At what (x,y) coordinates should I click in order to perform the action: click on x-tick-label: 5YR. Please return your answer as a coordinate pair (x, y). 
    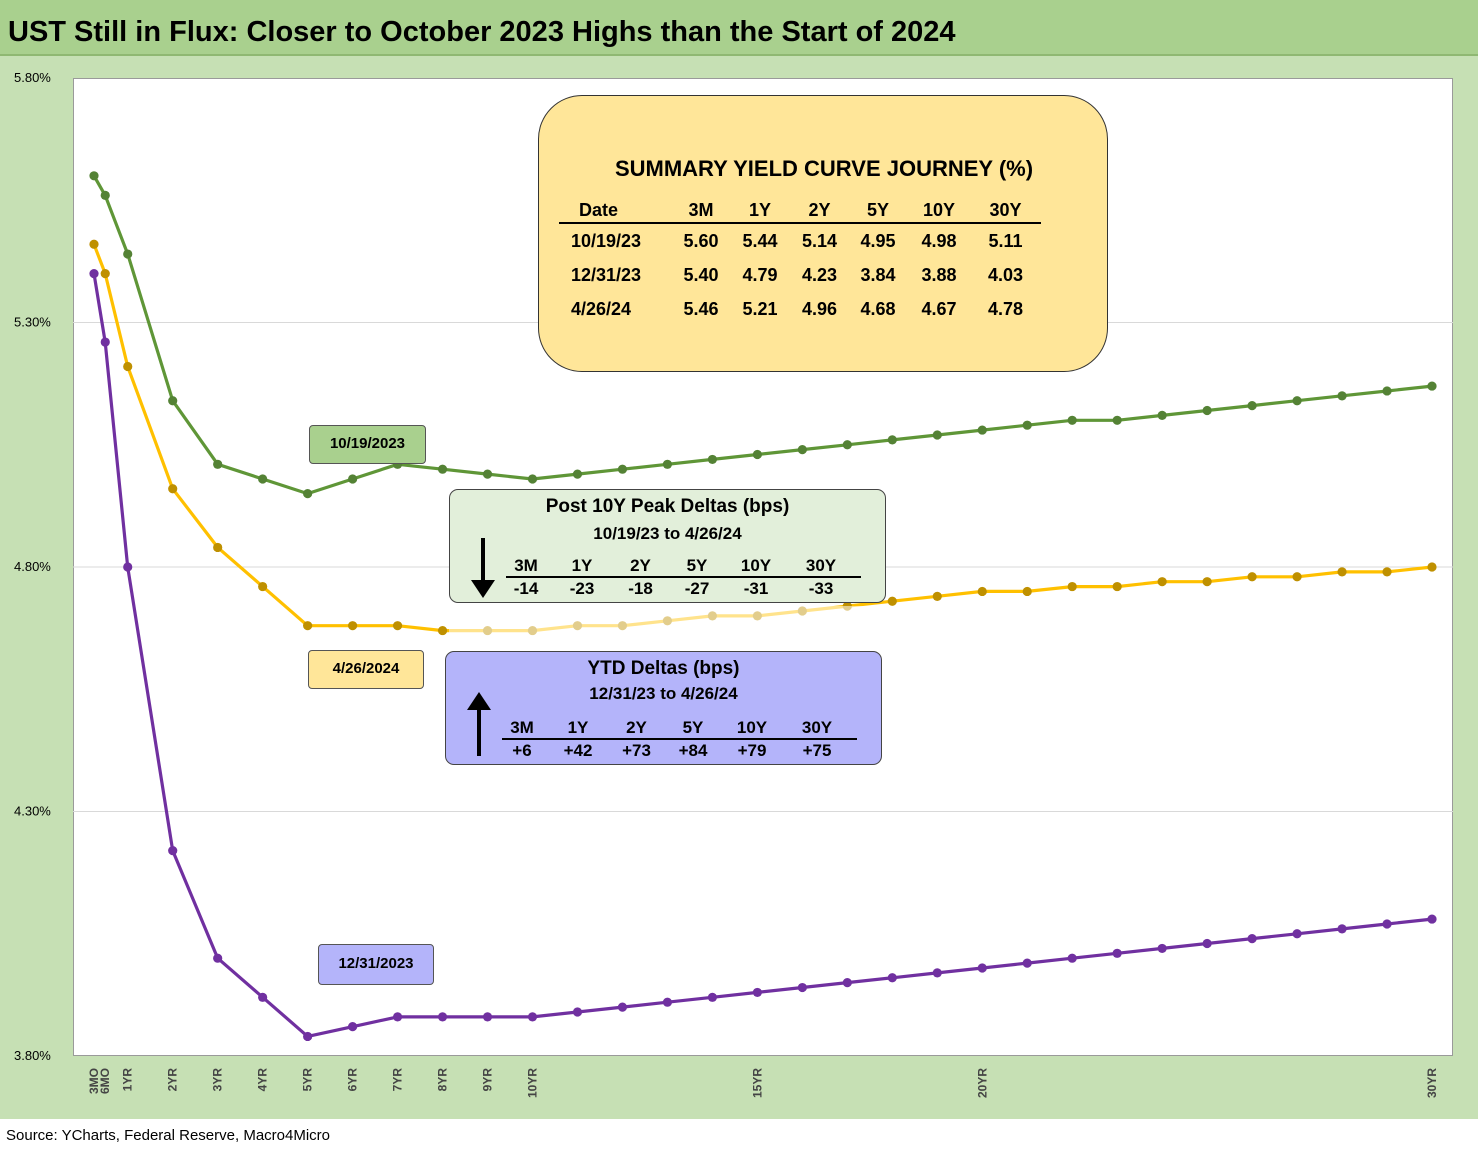
    Looking at the image, I should click on (308, 1080).